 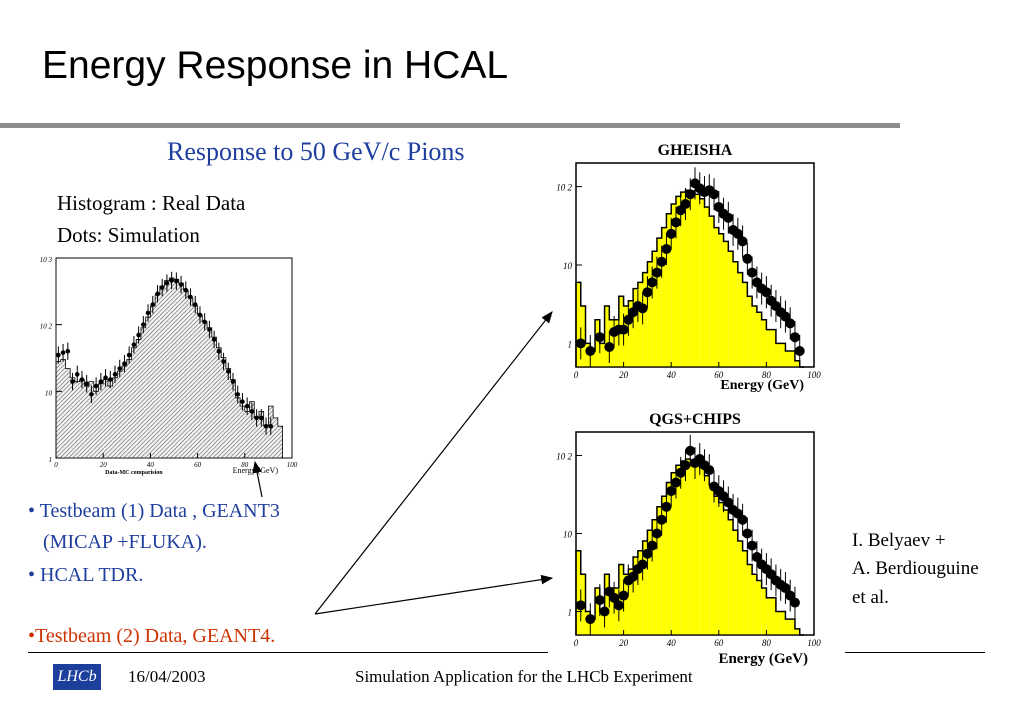 What do you see at coordinates (814, 643) in the screenshot?
I see `x-tick-label: 100` at bounding box center [814, 643].